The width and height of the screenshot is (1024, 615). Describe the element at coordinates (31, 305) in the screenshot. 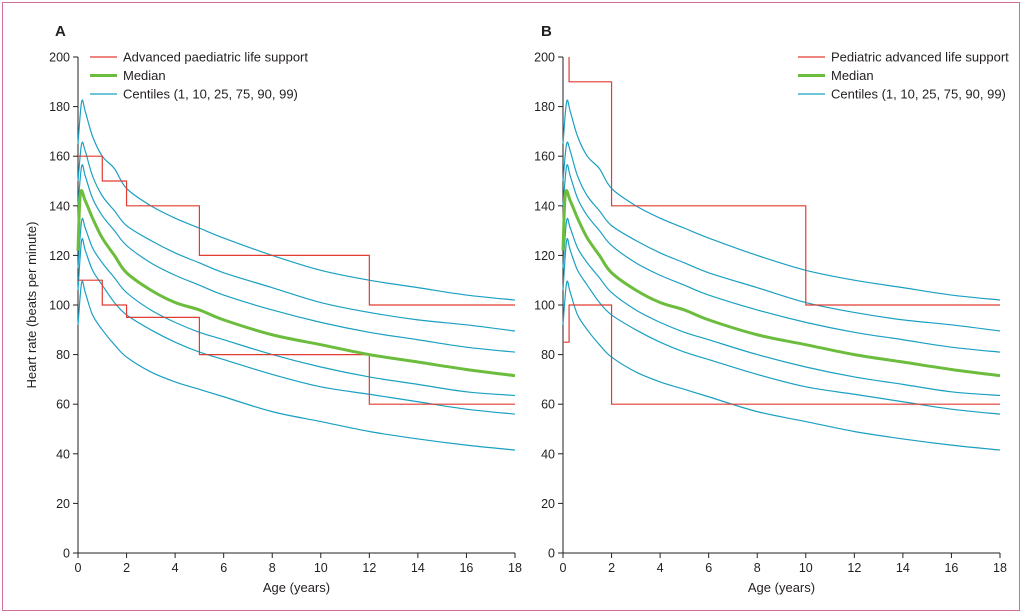

I see `y-axis-label: Heart rate (beats per minute)` at that location.